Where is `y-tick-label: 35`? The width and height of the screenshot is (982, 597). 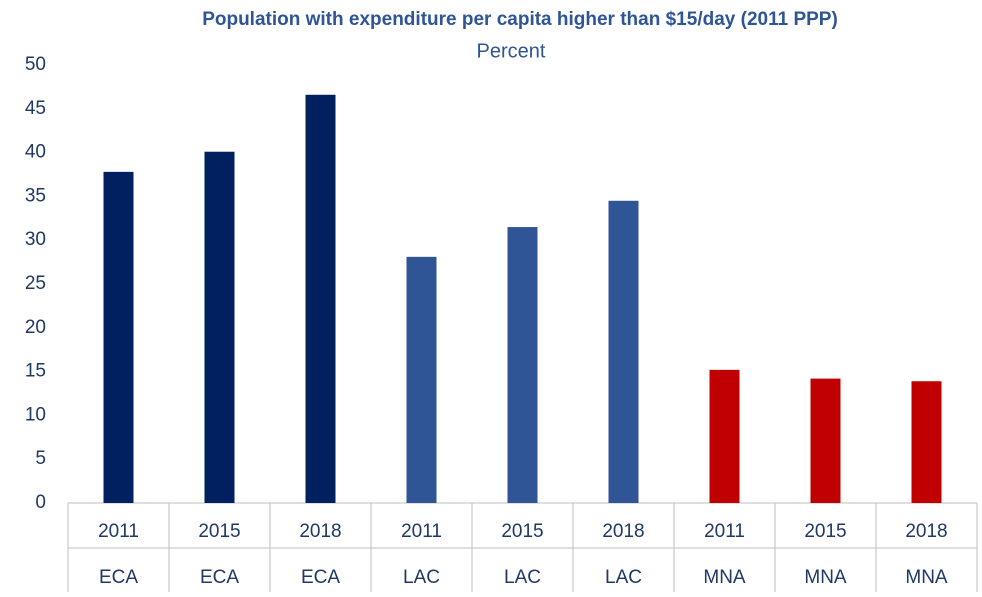
y-tick-label: 35 is located at coordinates (35, 195).